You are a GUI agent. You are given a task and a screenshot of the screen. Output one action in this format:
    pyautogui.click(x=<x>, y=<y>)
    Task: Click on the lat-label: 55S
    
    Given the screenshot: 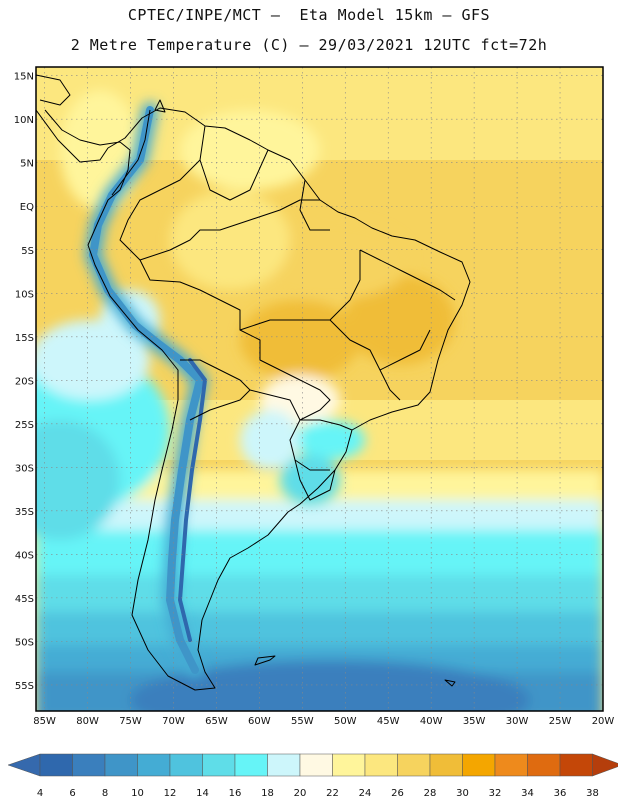 What is the action you would take?
    pyautogui.click(x=24, y=686)
    